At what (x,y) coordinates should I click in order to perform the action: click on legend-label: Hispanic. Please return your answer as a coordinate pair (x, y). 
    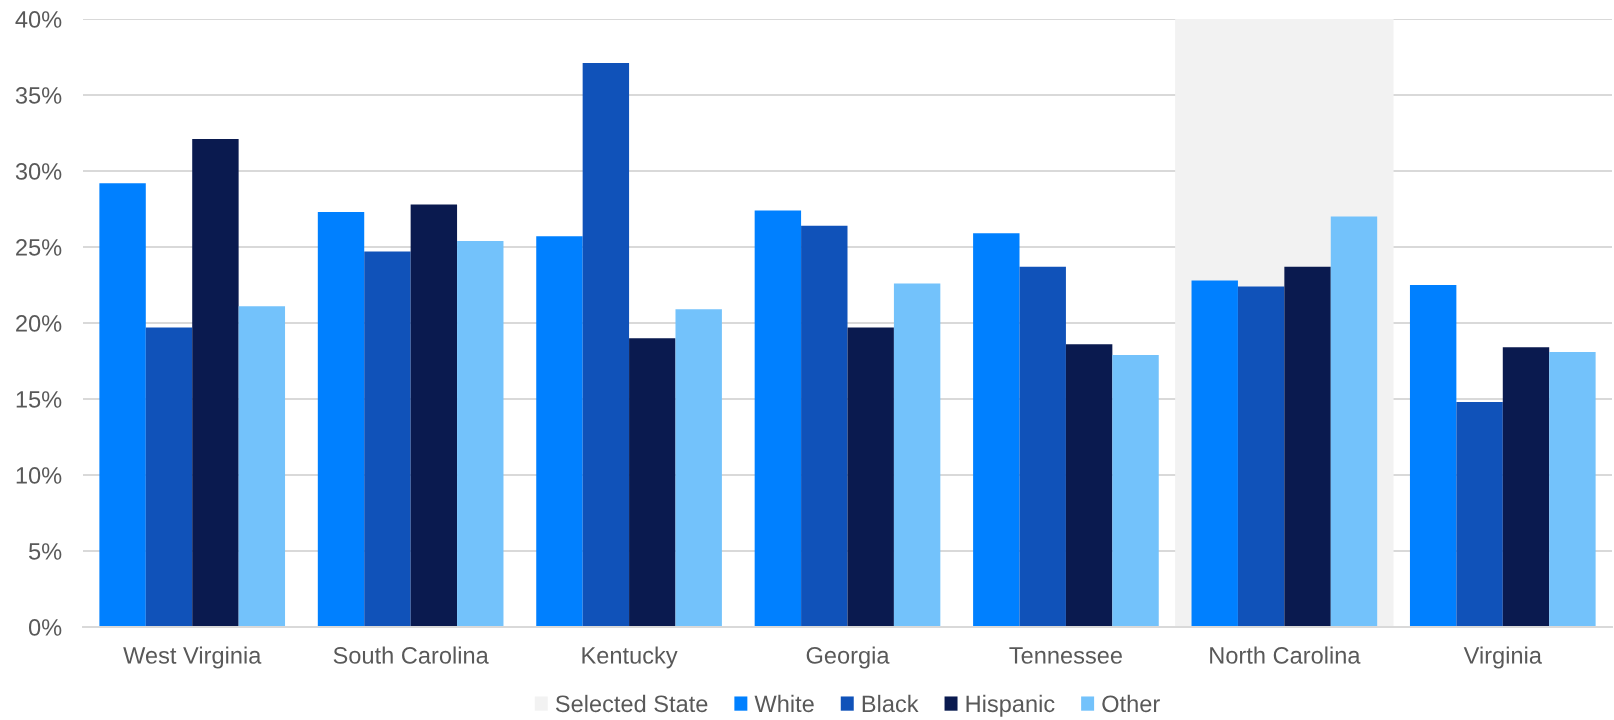
    Looking at the image, I should click on (1010, 705).